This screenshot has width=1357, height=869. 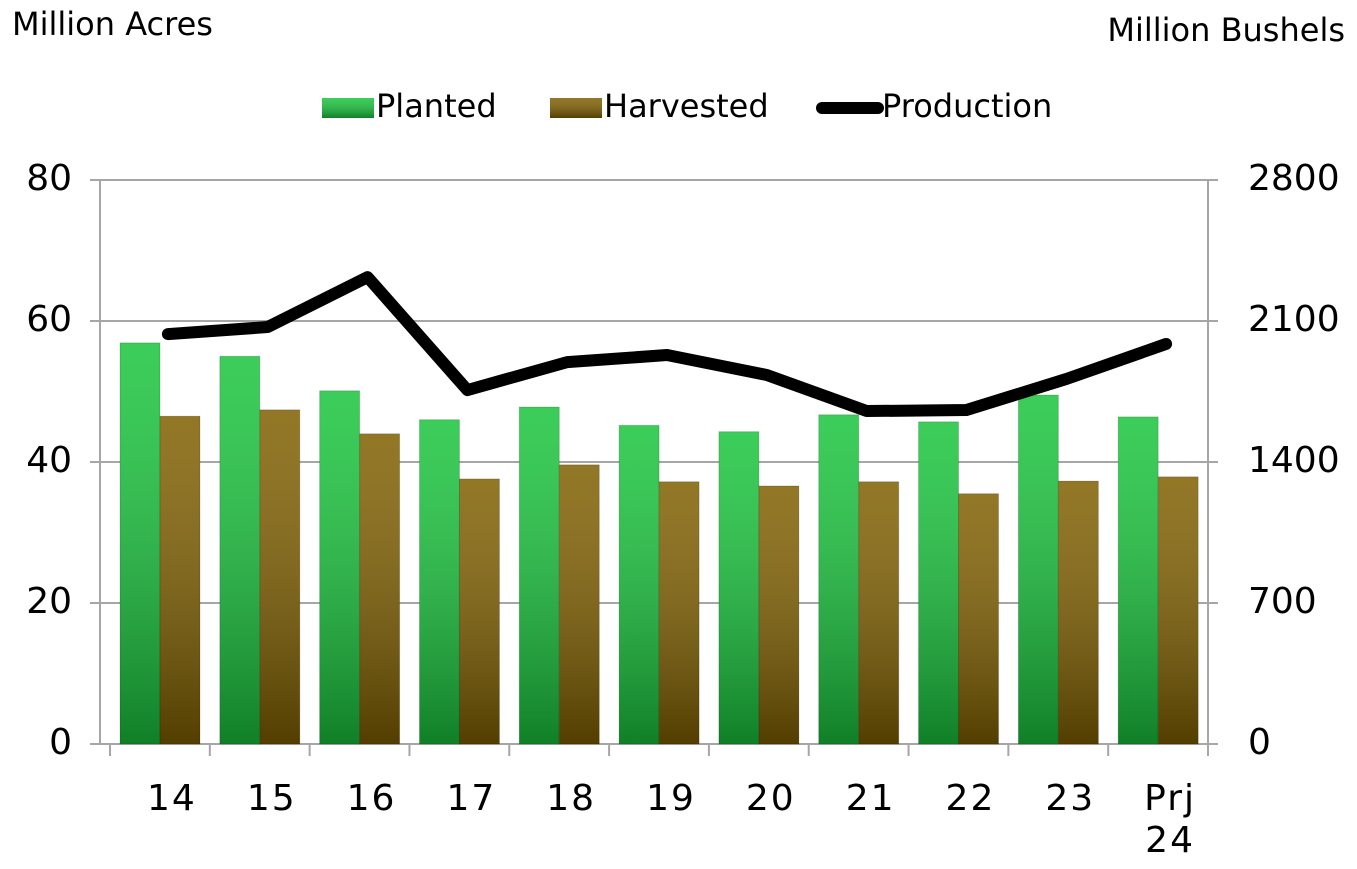 What do you see at coordinates (49, 601) in the screenshot?
I see `y-tick-label: 20` at bounding box center [49, 601].